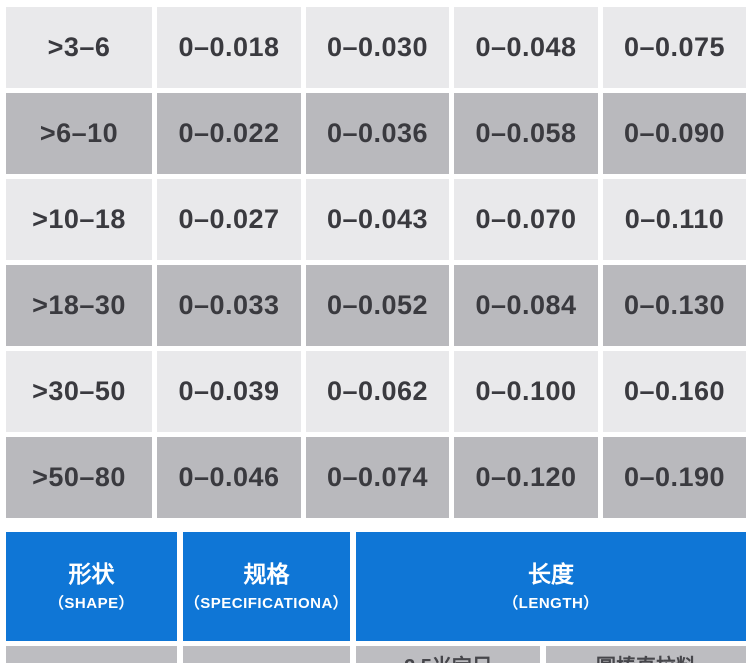  What do you see at coordinates (266, 603) in the screenshot?
I see `header-label-en: （SPECIFICATIONA）` at bounding box center [266, 603].